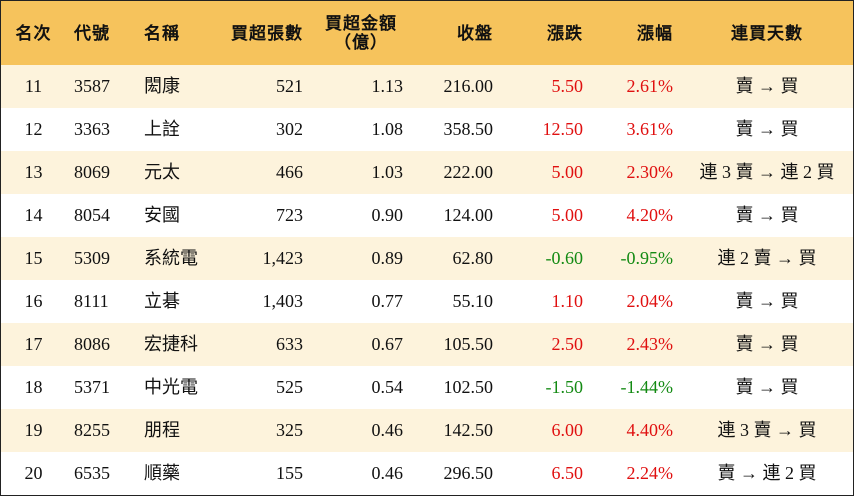  I want to click on table-cell: 20, so click(33, 473).